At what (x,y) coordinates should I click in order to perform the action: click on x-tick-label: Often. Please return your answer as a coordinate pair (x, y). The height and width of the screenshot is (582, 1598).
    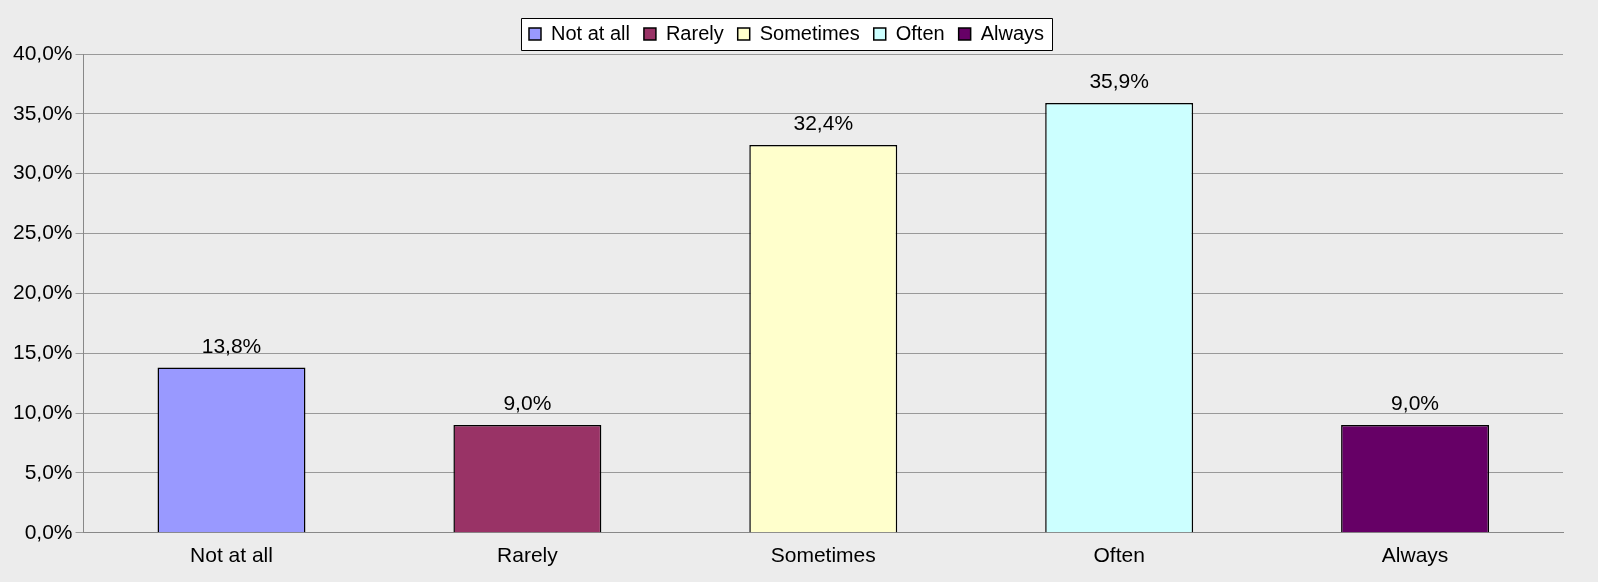
    Looking at the image, I should click on (1119, 555).